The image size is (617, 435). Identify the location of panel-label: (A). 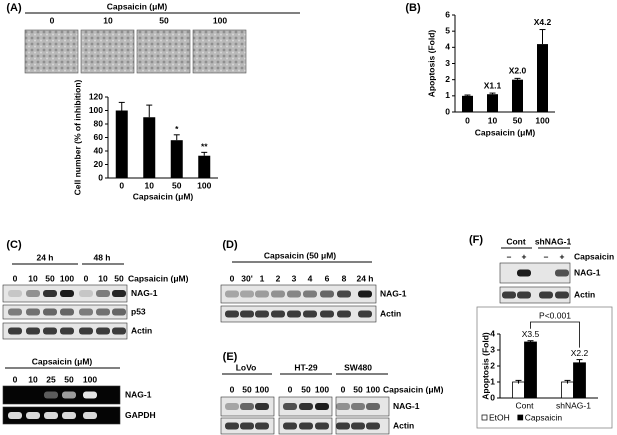
(14, 8).